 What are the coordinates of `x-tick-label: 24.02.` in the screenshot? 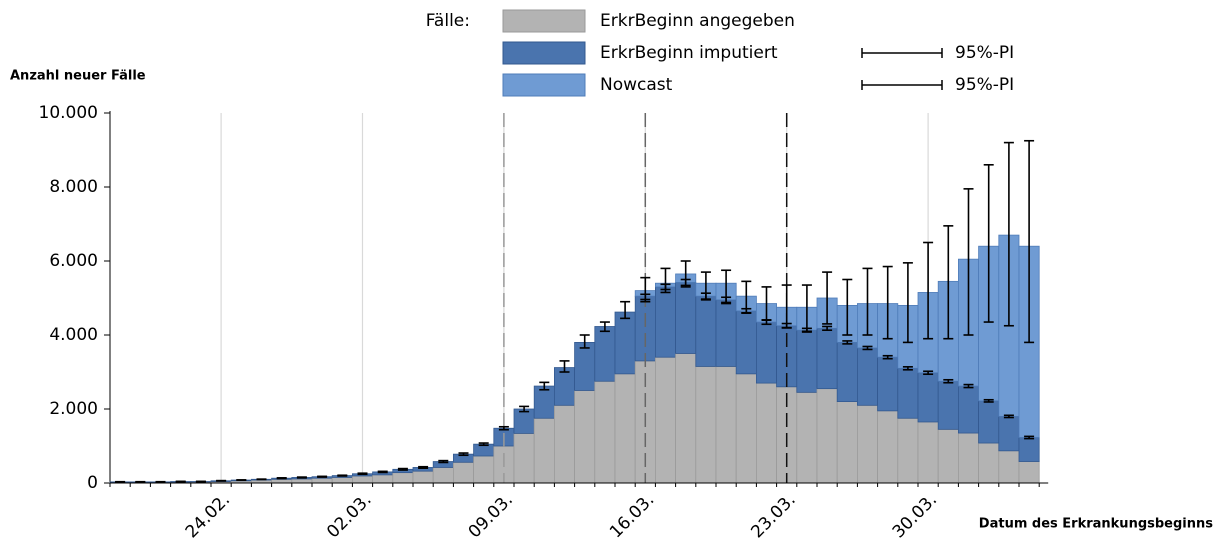 It's located at (208, 516).